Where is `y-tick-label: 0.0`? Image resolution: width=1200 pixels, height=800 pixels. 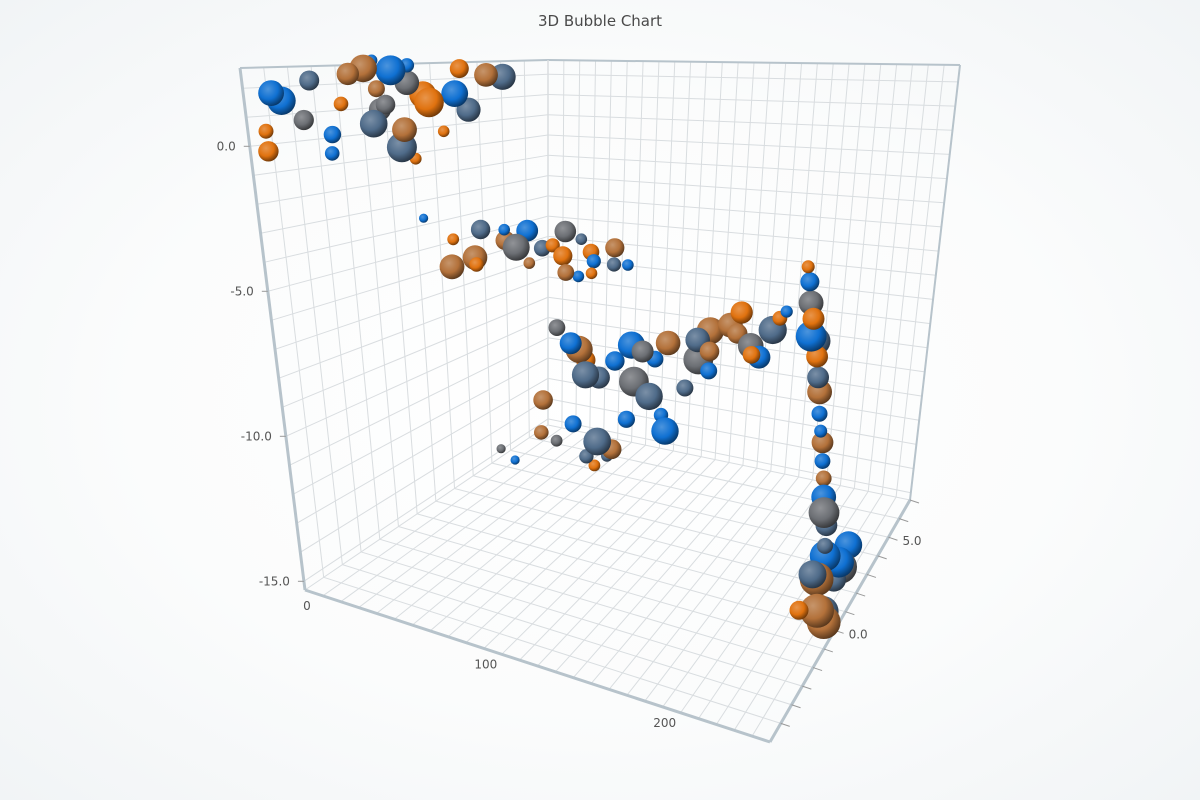 y-tick-label: 0.0 is located at coordinates (226, 146).